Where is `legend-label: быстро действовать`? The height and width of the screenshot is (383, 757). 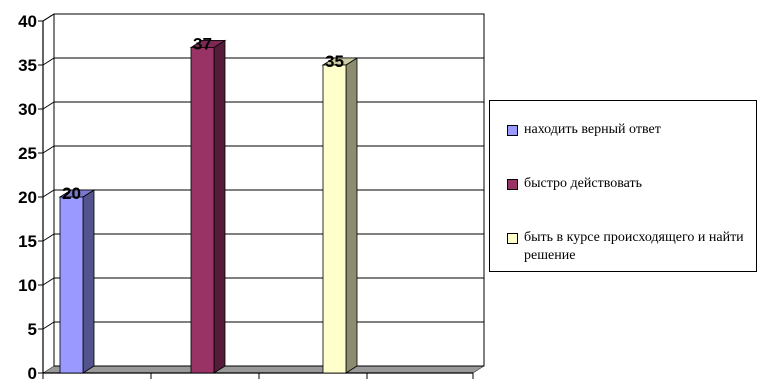
legend-label: быстро действовать is located at coordinates (583, 183).